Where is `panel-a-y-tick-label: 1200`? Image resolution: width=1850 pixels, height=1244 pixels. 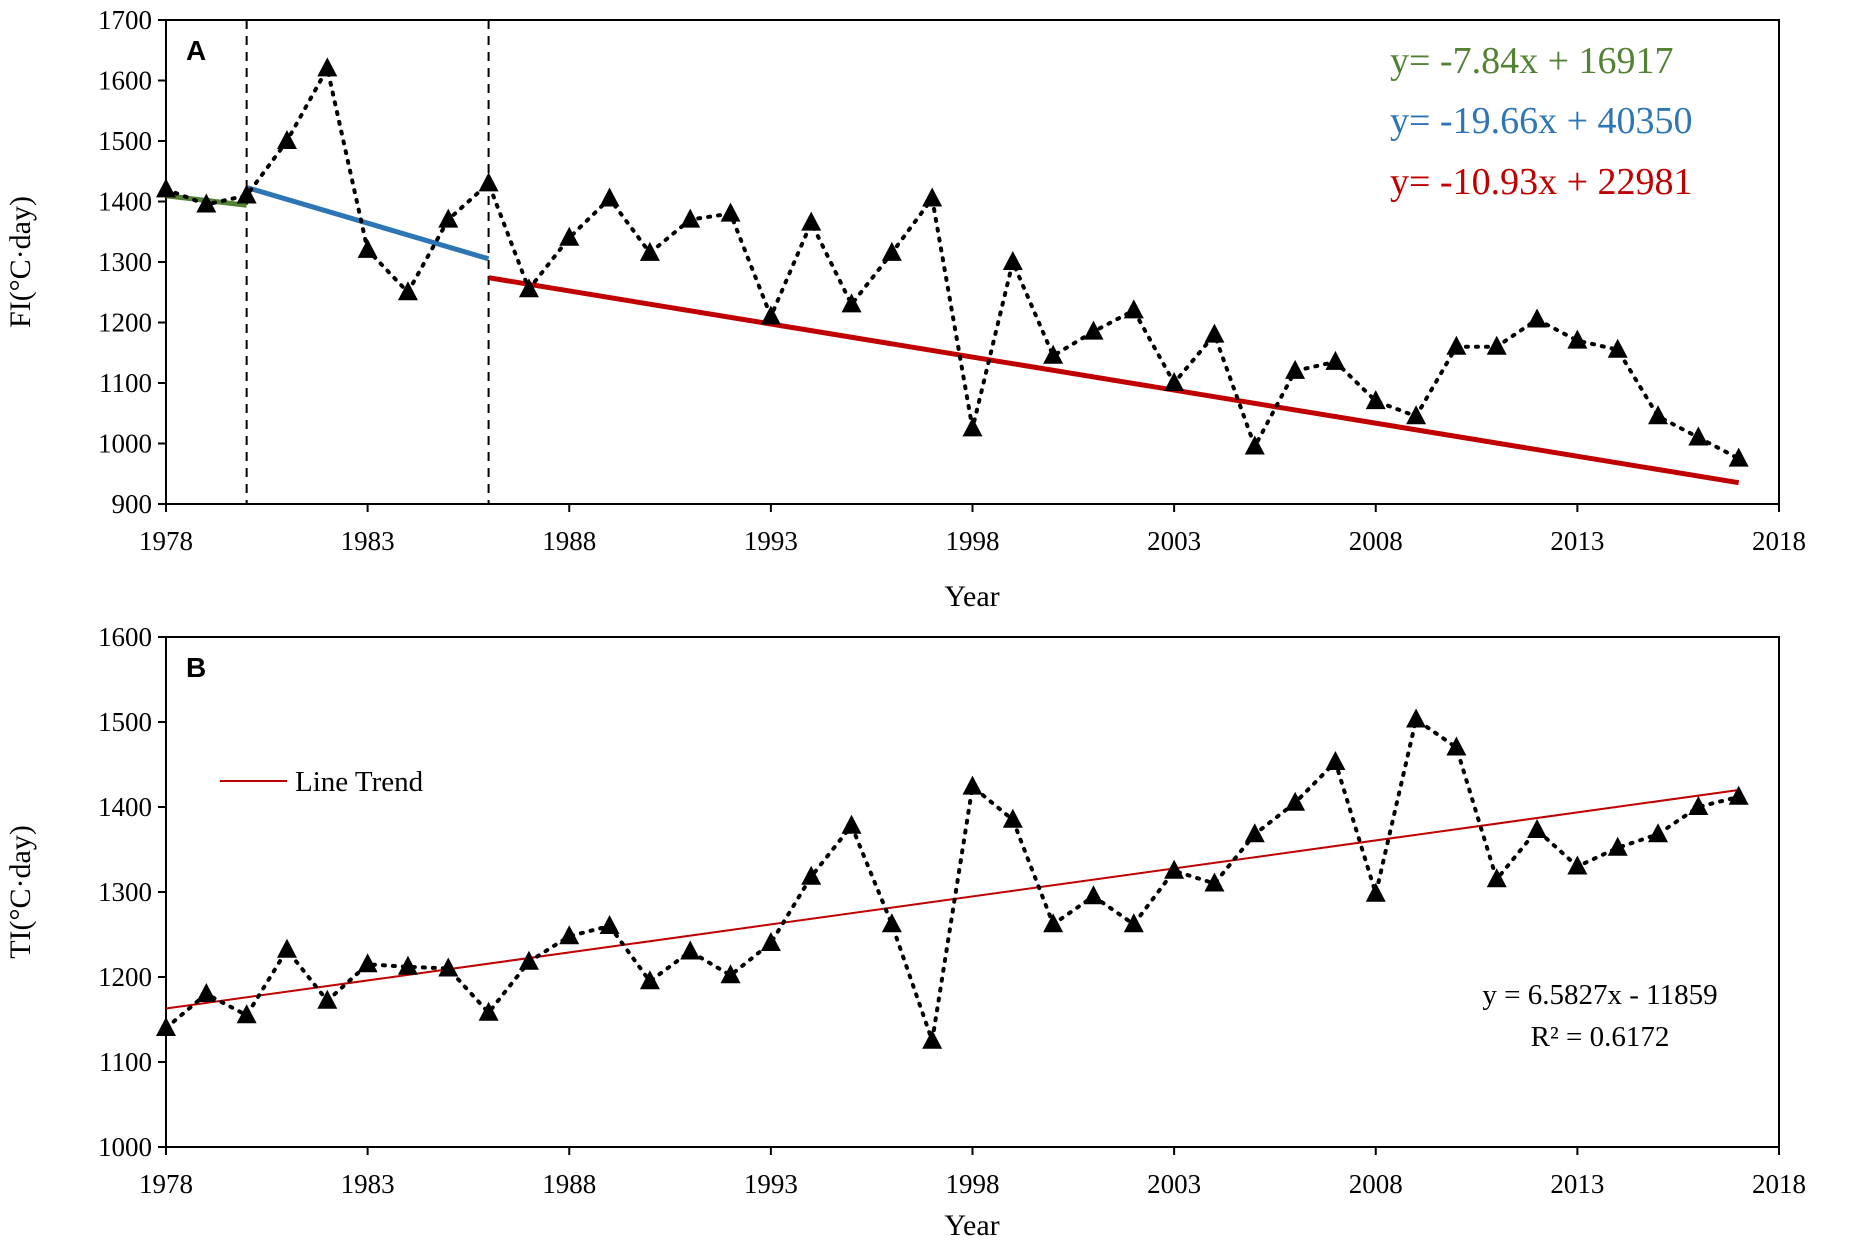
panel-a-y-tick-label: 1200 is located at coordinates (125, 323).